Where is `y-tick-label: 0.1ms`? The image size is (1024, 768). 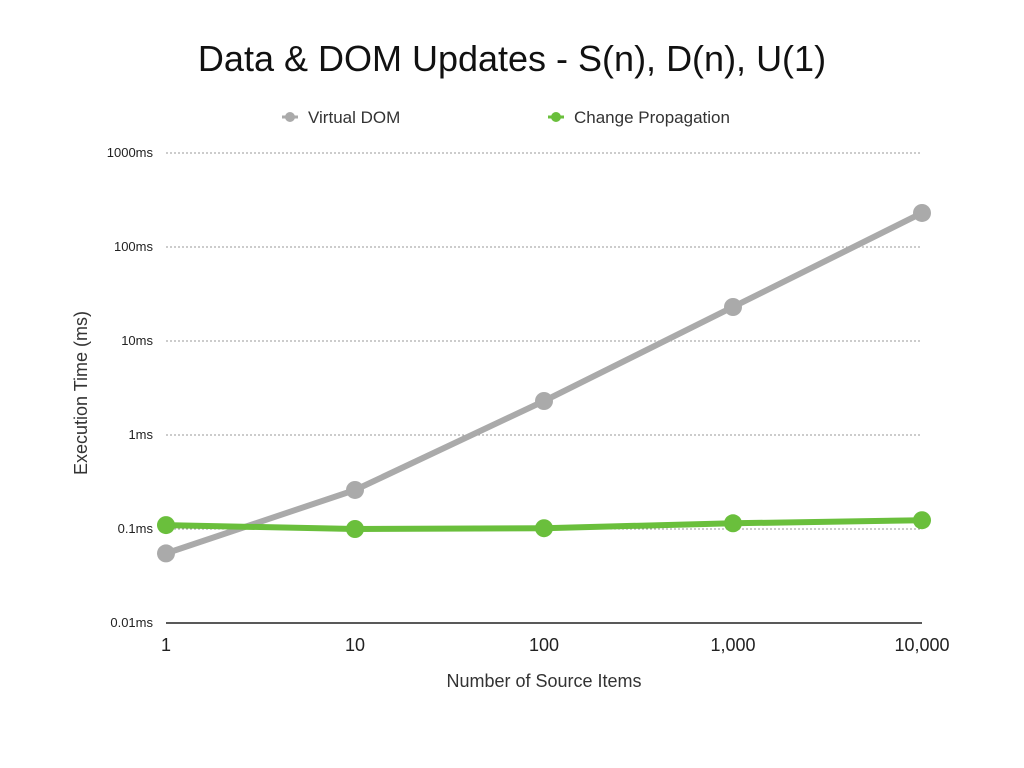
y-tick-label: 0.1ms is located at coordinates (136, 528).